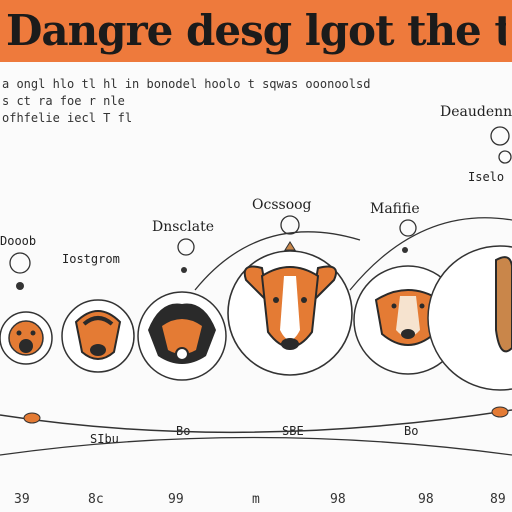  What do you see at coordinates (91, 259) in the screenshot?
I see `label-left-b: Iostgrom` at bounding box center [91, 259].